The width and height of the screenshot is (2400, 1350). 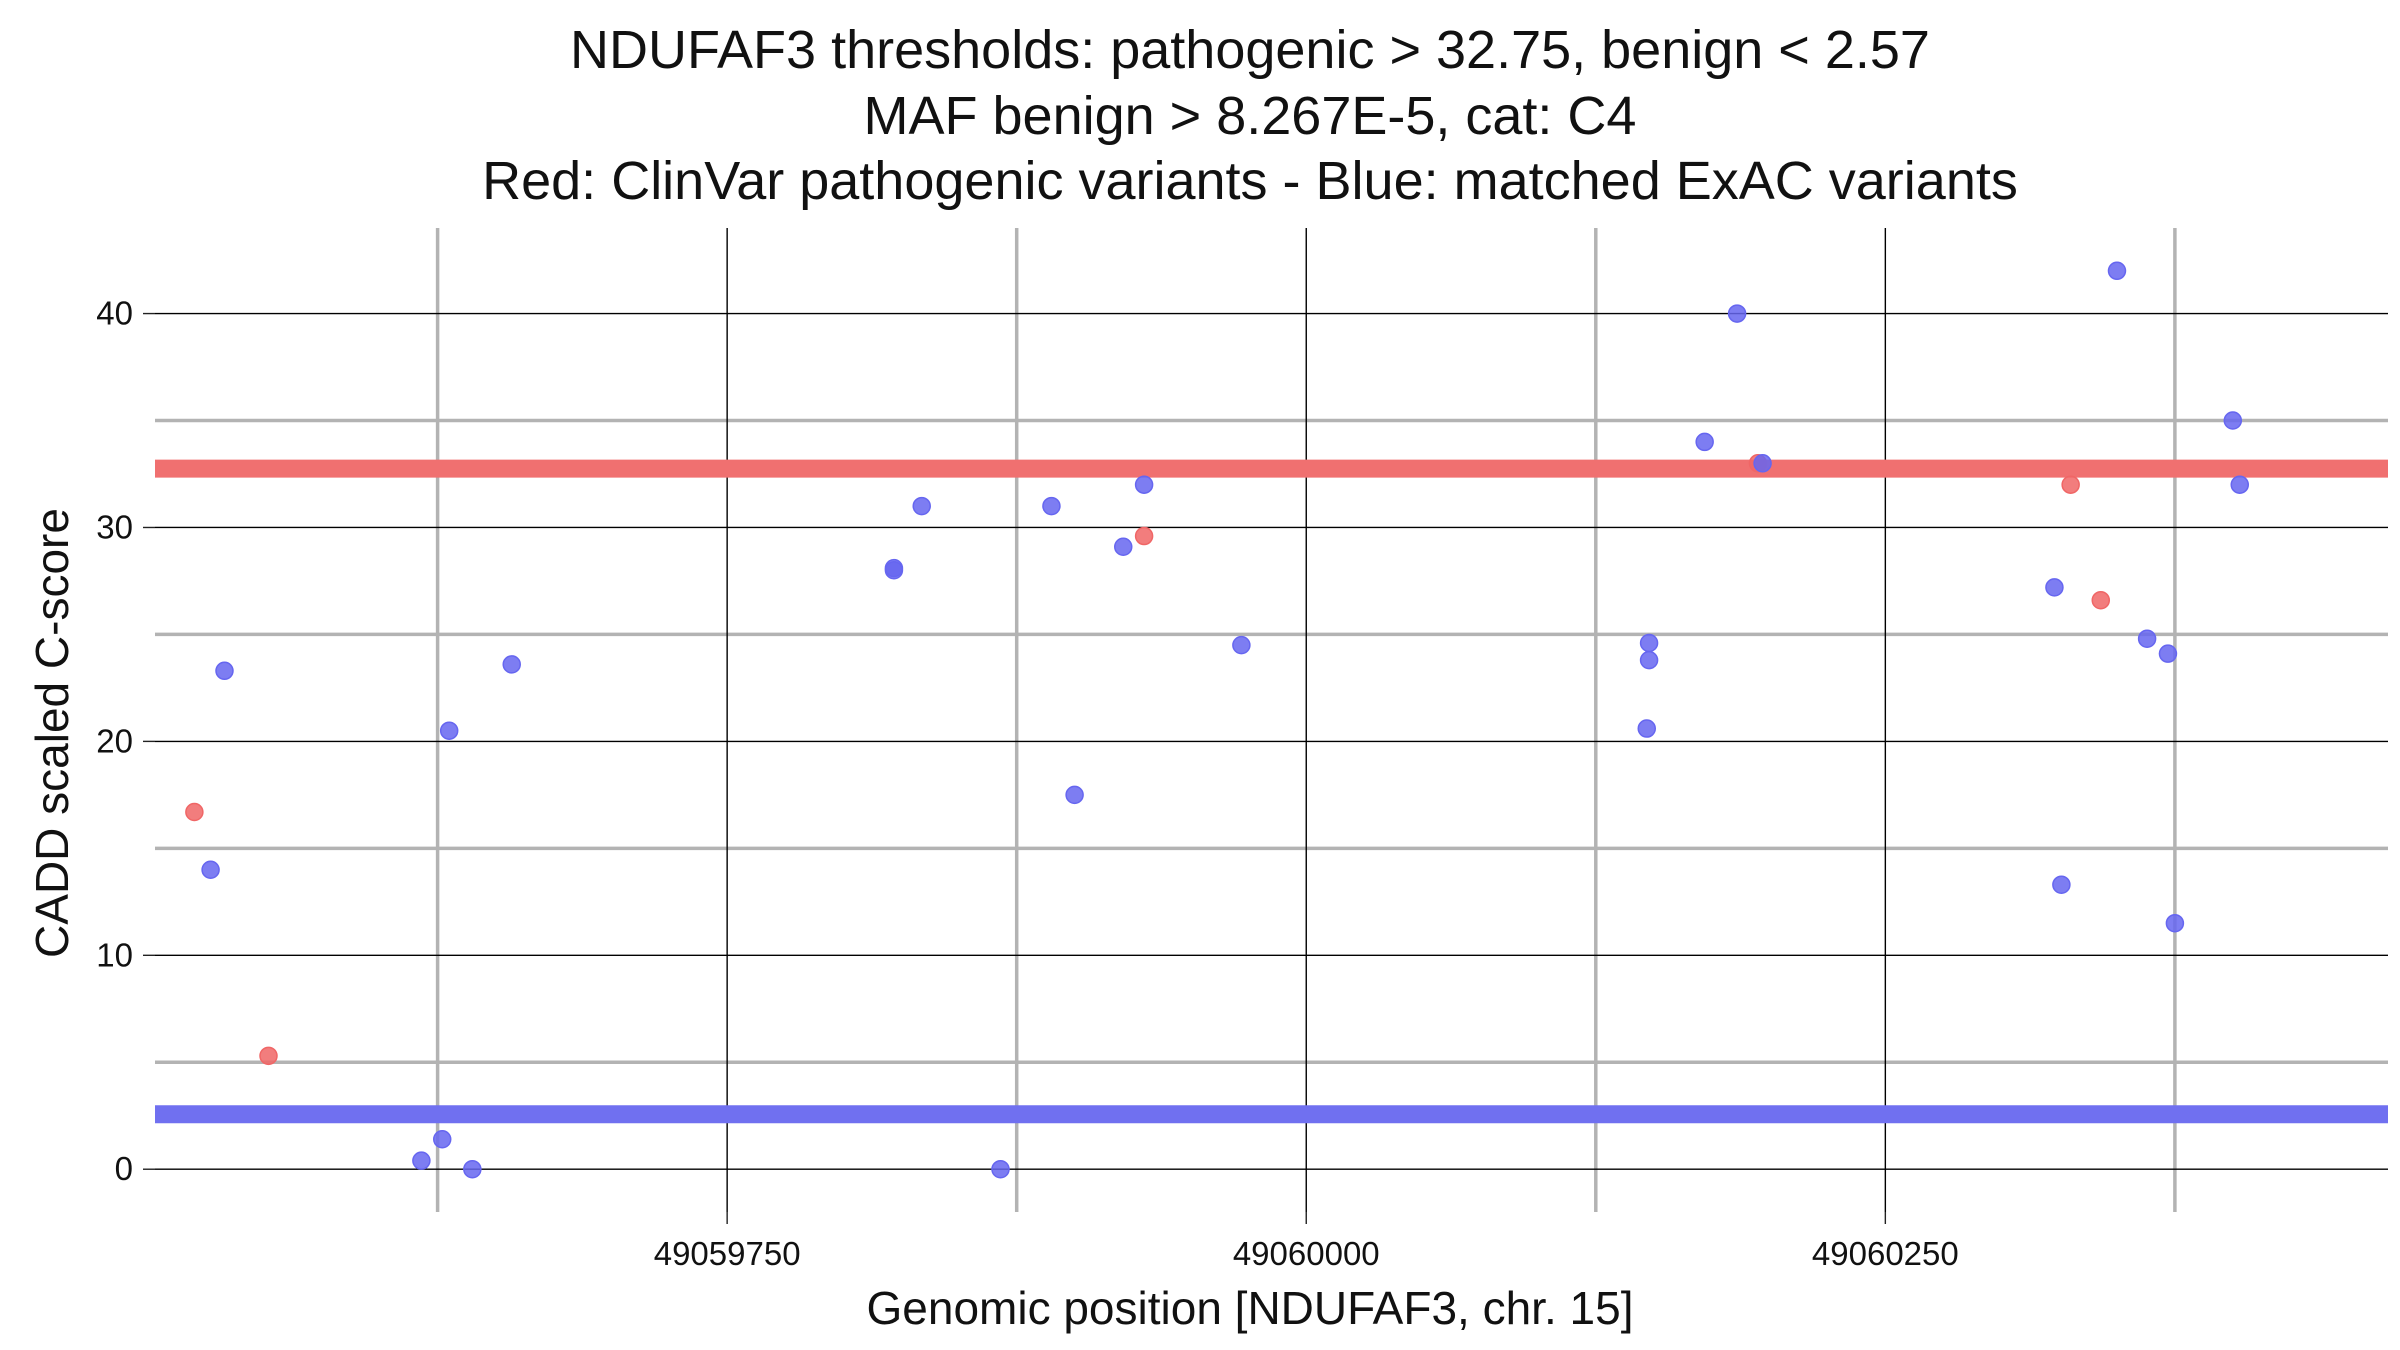 I want to click on y-tick-label: 40, so click(x=114, y=313).